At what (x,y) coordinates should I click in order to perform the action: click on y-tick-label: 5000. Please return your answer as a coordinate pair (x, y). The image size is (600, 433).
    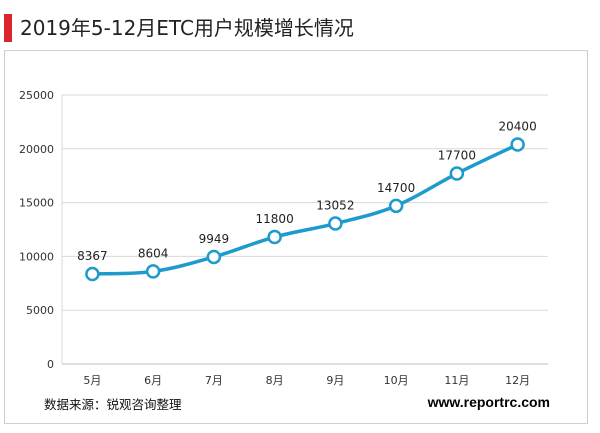
    Looking at the image, I should click on (40, 310).